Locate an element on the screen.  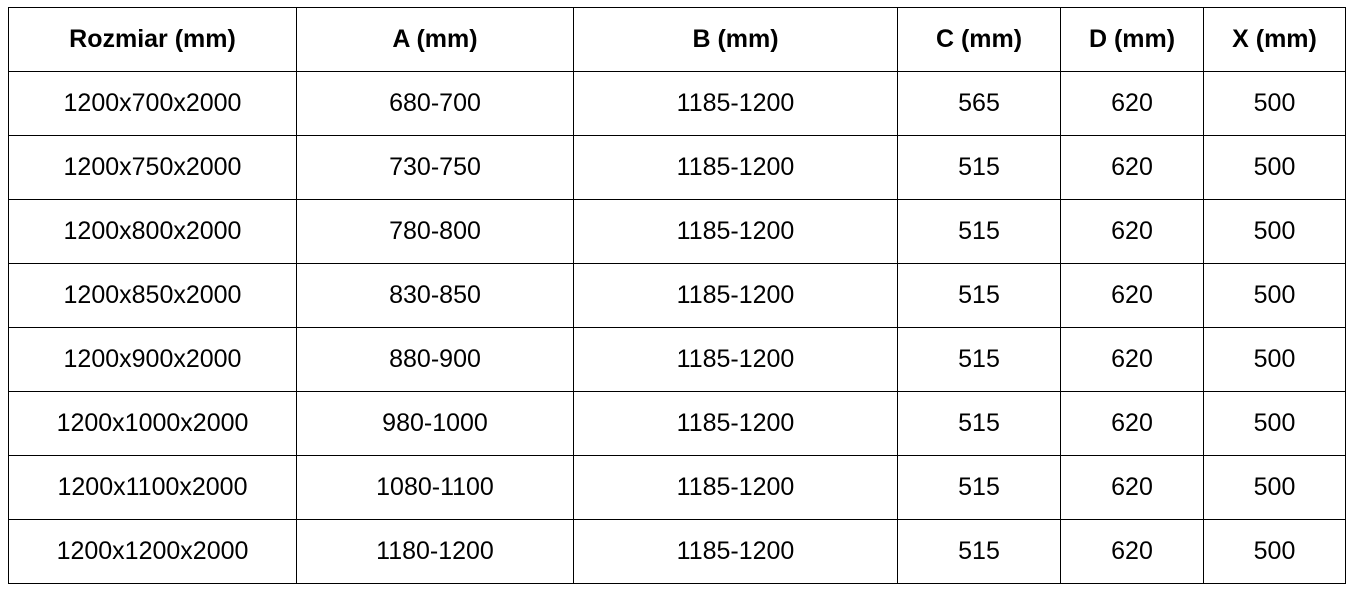
table-row: 1200x800x2000 780-800 1185-1200 515 620 500 is located at coordinates (677, 231).